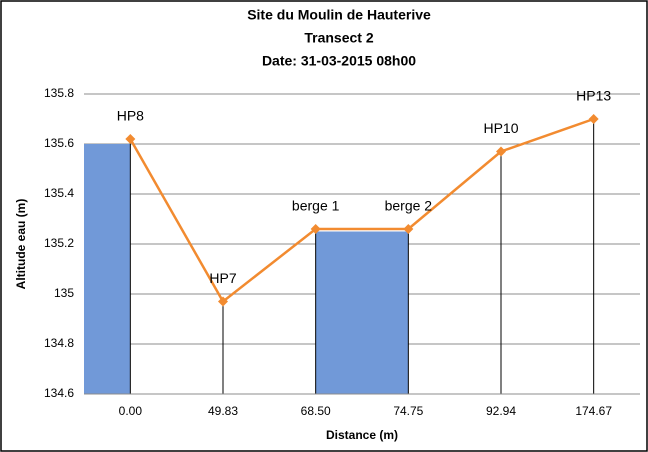 Image resolution: width=648 pixels, height=452 pixels. Describe the element at coordinates (130, 116) in the screenshot. I see `point-label: HP8` at that location.